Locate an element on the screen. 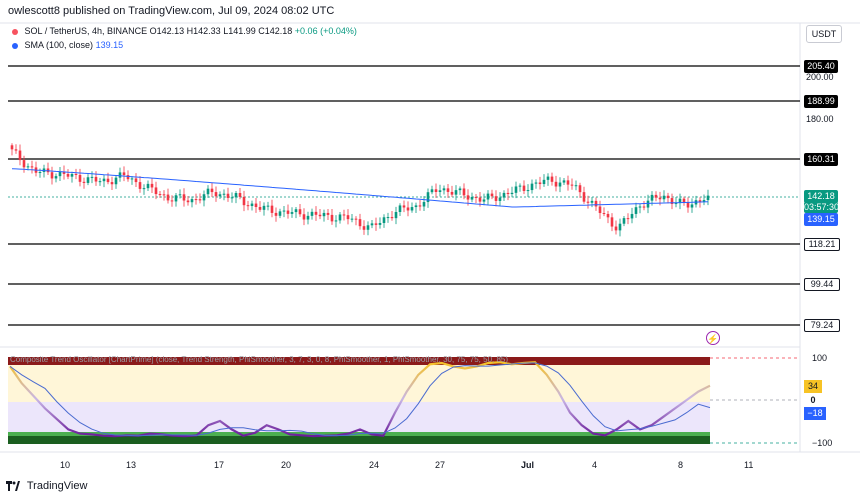 The image size is (860, 500). alert-icon: ⚡ is located at coordinates (713, 338).